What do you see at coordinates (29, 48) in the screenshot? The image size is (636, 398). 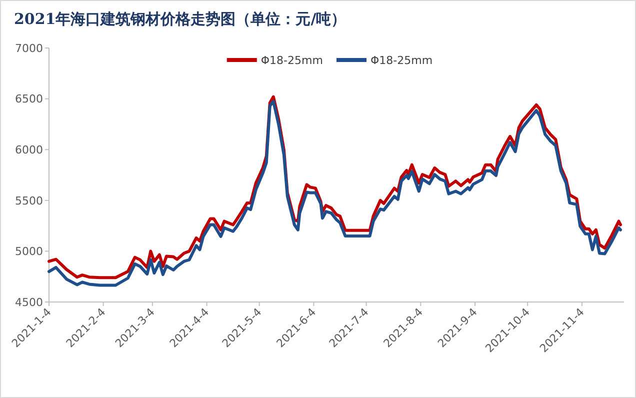 I see `y-tick-label: 7000` at bounding box center [29, 48].